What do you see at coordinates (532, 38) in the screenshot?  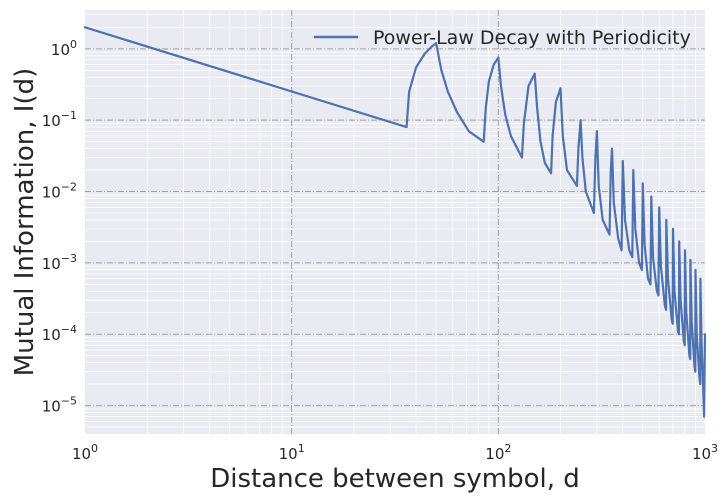 I see `legend-label: Power-Law Decay with Periodicity` at bounding box center [532, 38].